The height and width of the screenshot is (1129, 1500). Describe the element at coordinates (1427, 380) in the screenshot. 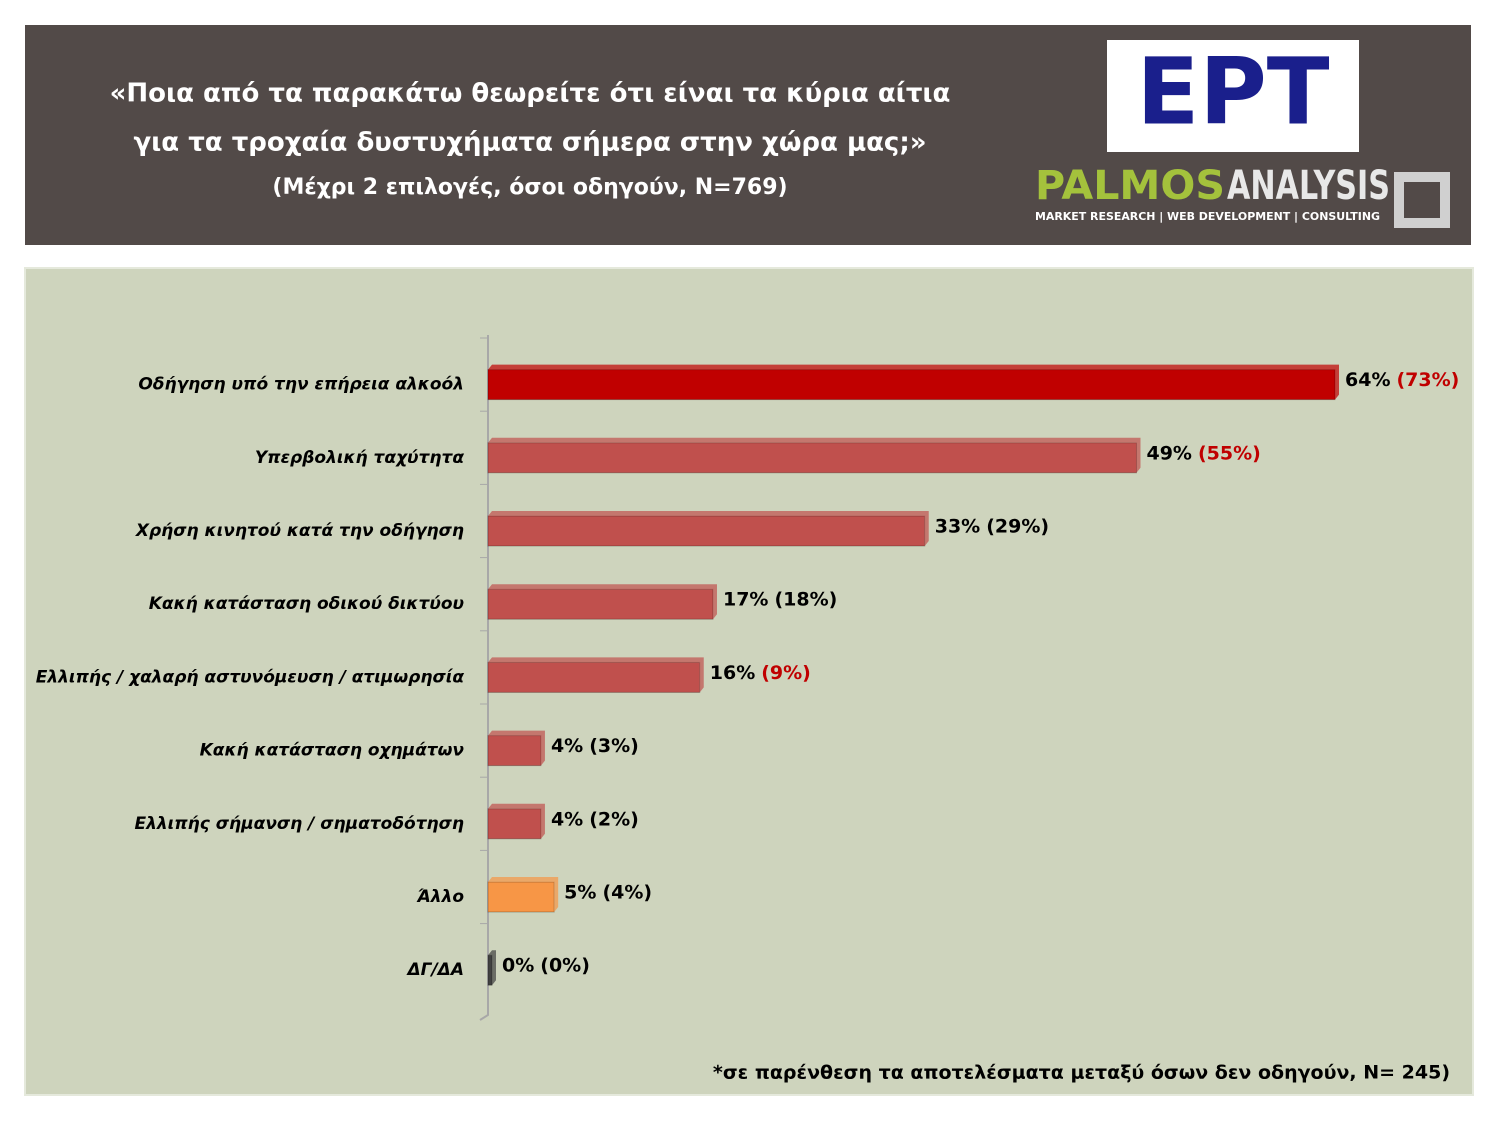

I see `secondary-value-label: (73%)` at that location.